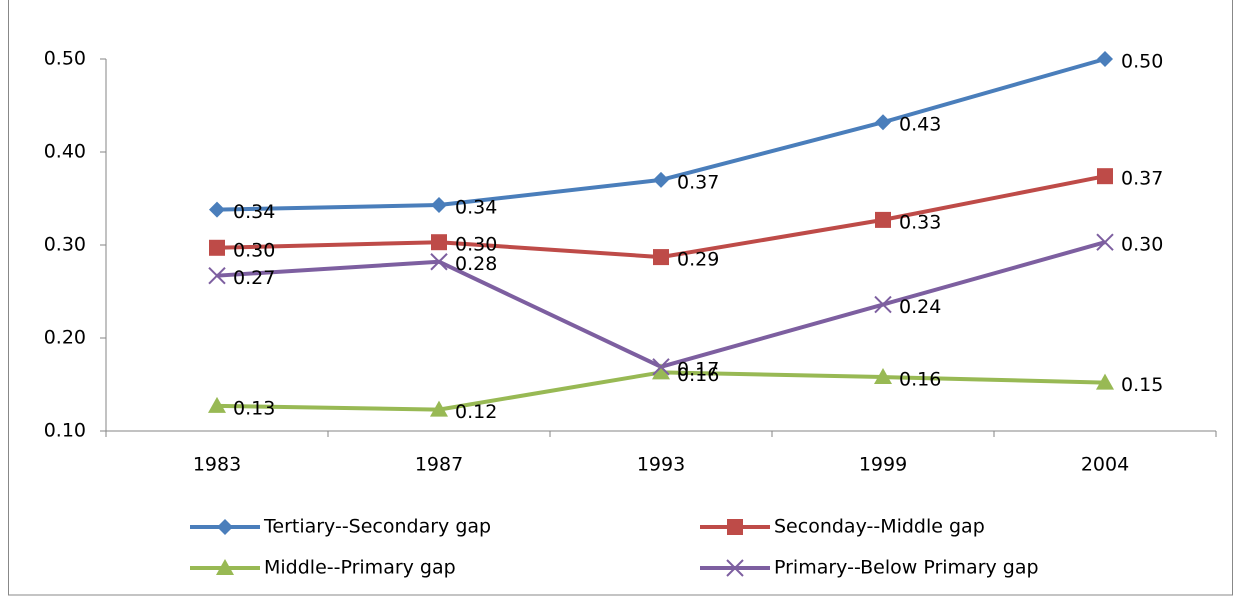 This screenshot has width=1241, height=603. Describe the element at coordinates (65, 245) in the screenshot. I see `y-tick-label: 0.30` at that location.